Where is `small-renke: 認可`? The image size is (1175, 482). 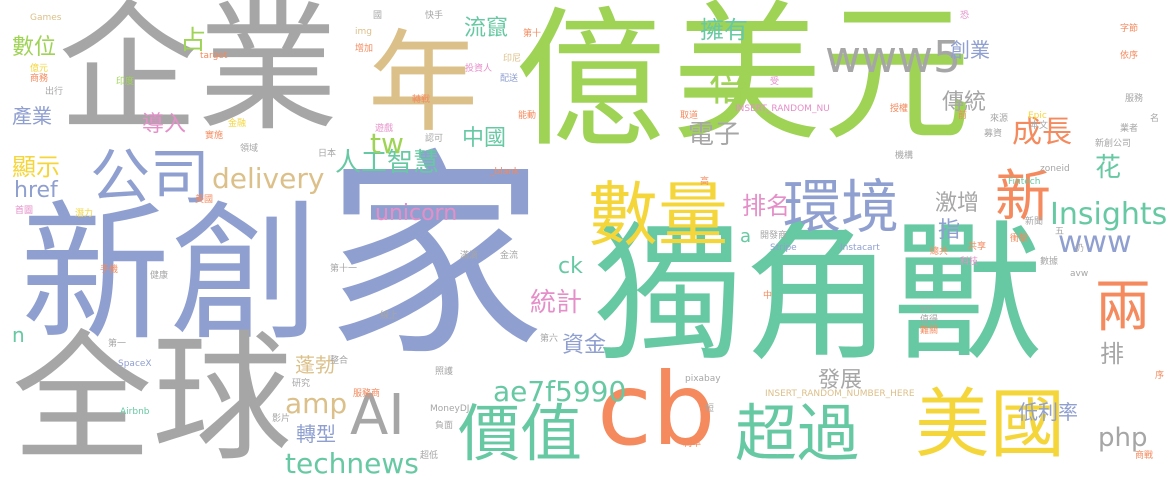
small-renke: 認可 is located at coordinates (434, 139).